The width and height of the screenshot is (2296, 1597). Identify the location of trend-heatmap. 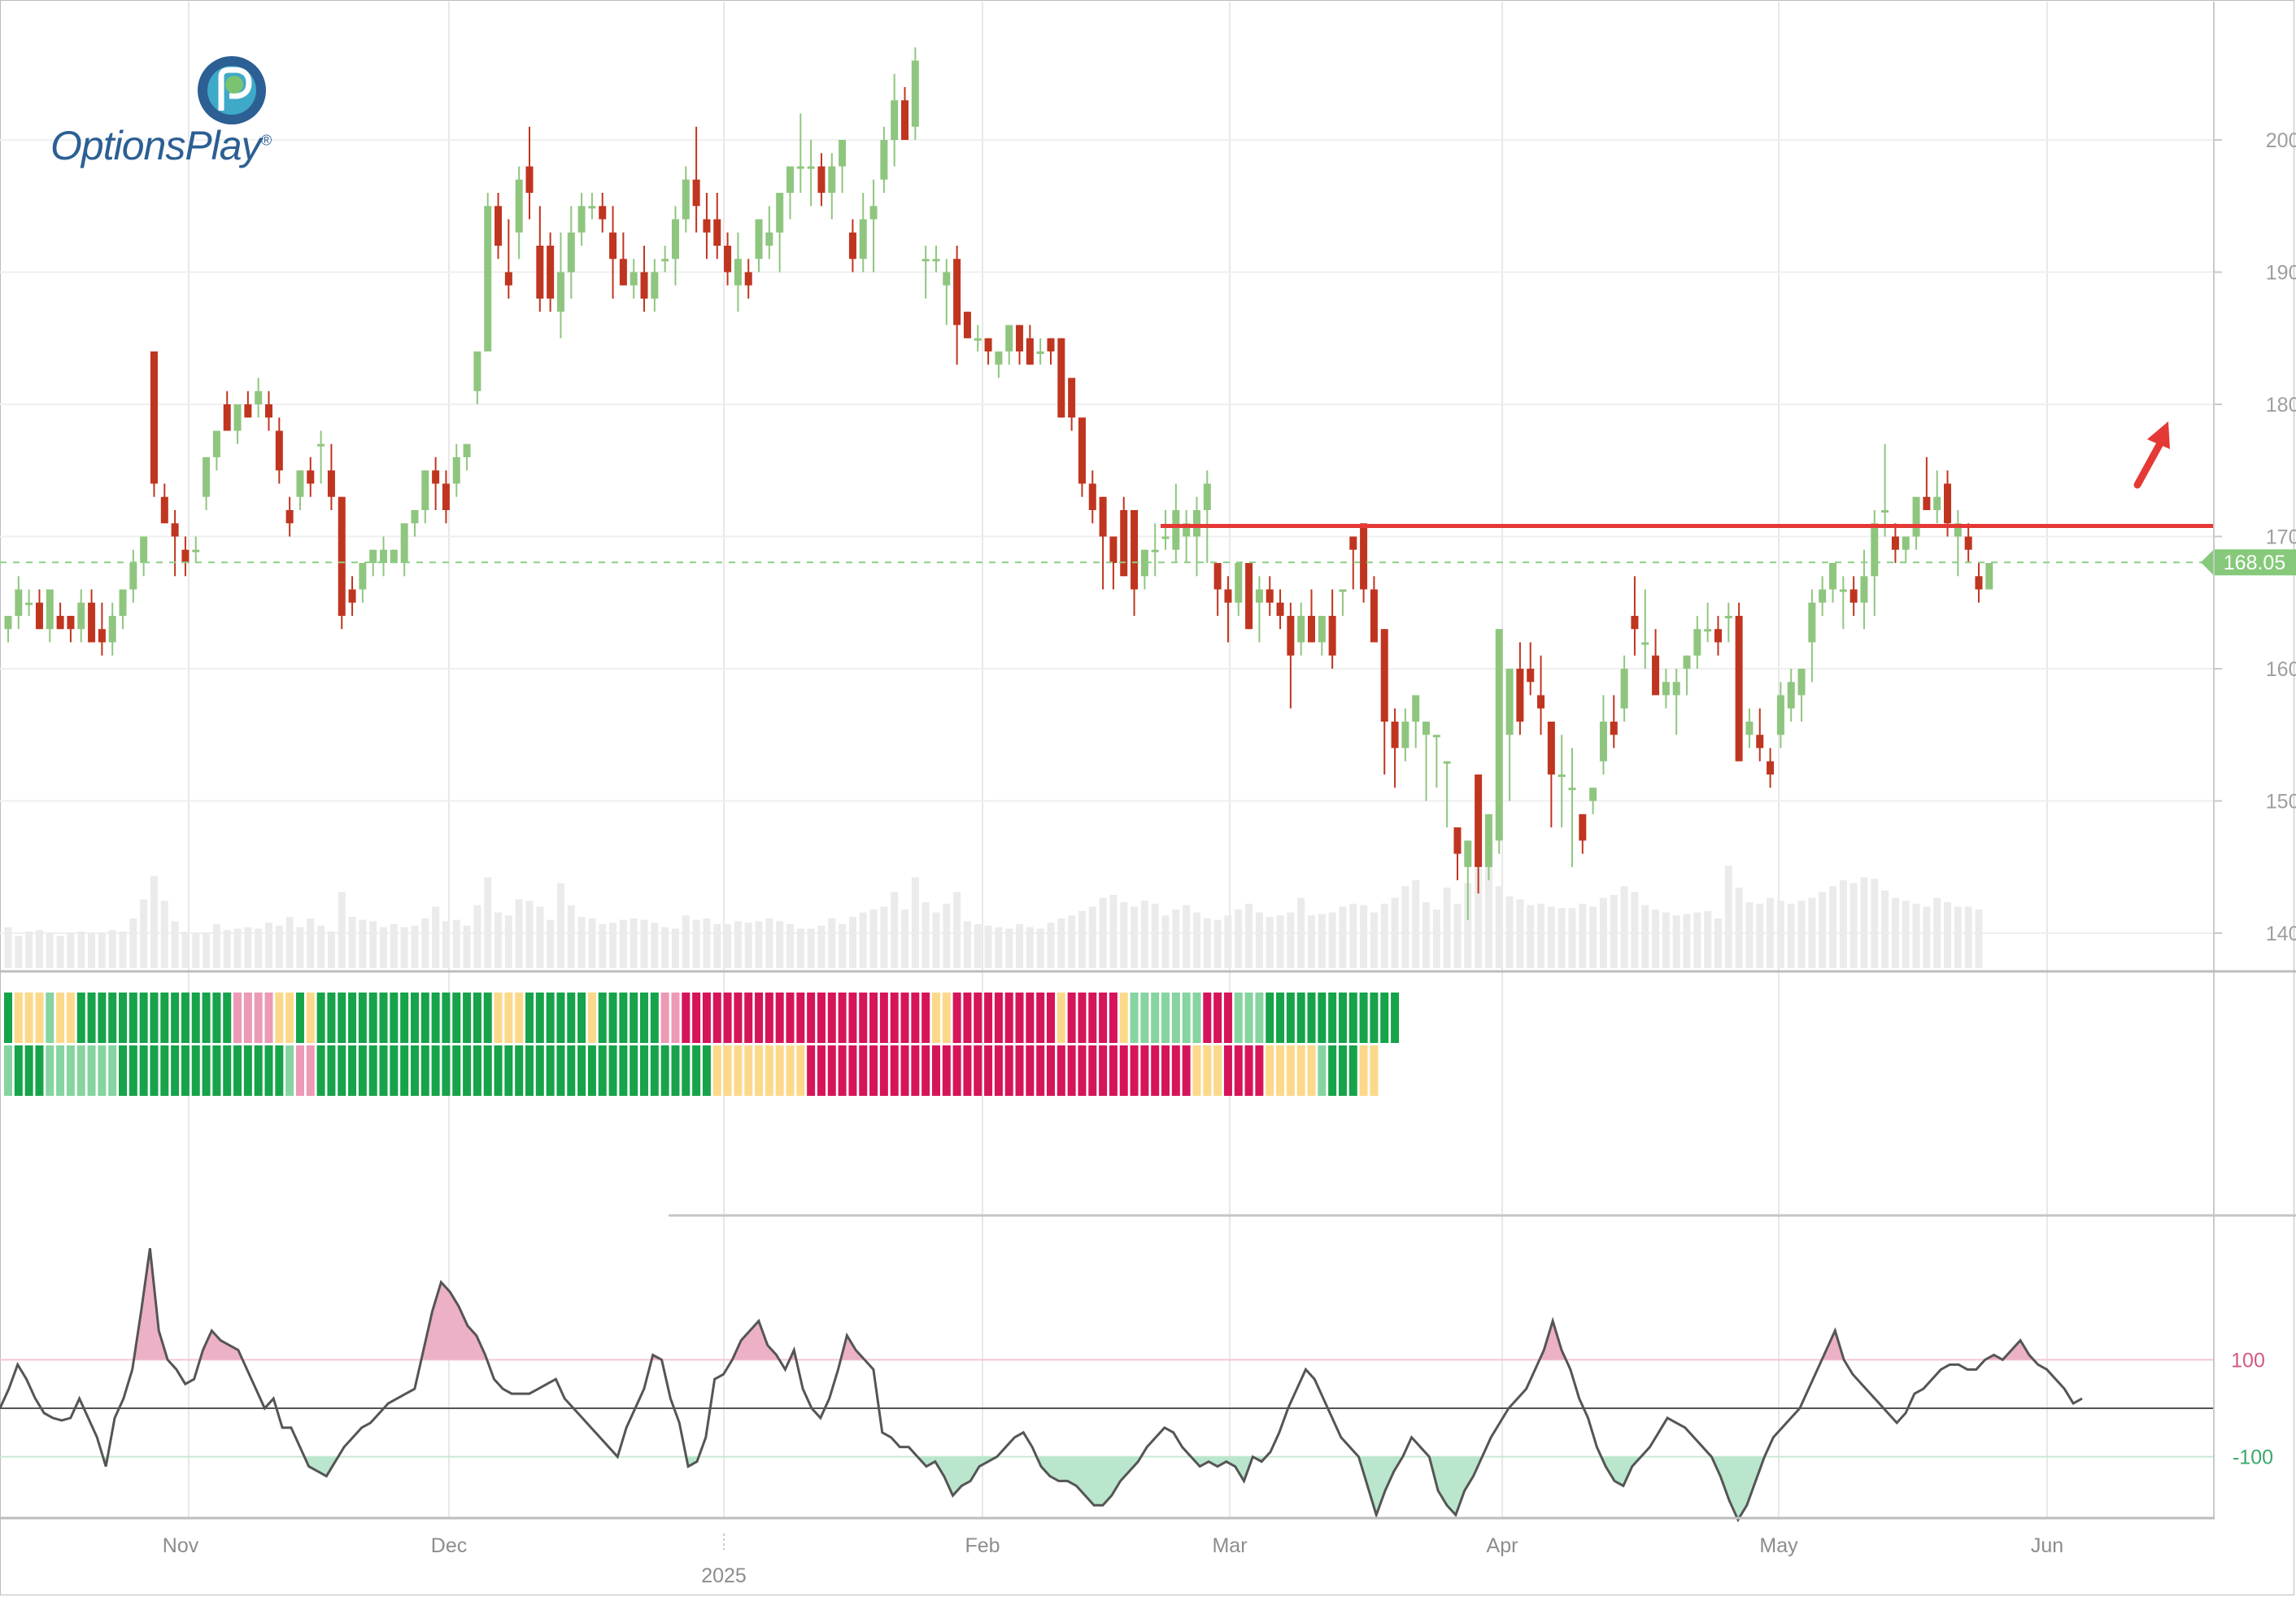
(702, 1044).